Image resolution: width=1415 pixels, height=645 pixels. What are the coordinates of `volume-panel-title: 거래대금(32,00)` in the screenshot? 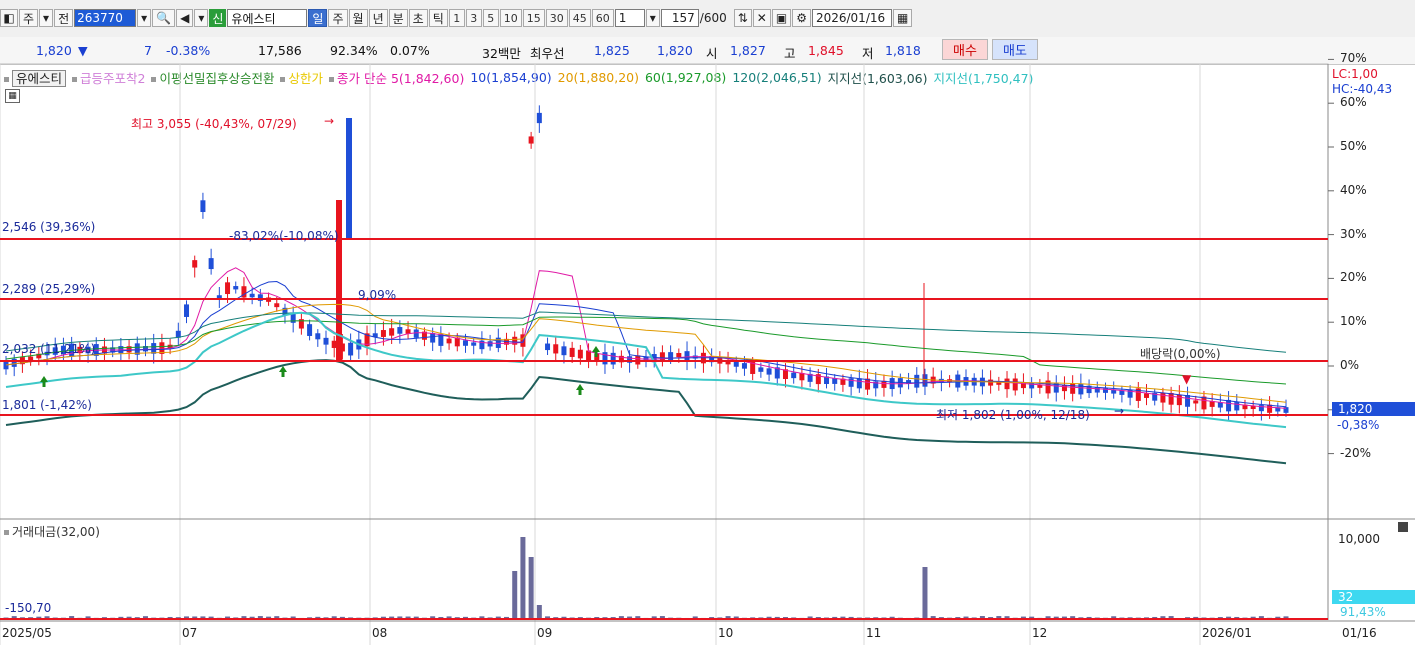 It's located at (52, 531).